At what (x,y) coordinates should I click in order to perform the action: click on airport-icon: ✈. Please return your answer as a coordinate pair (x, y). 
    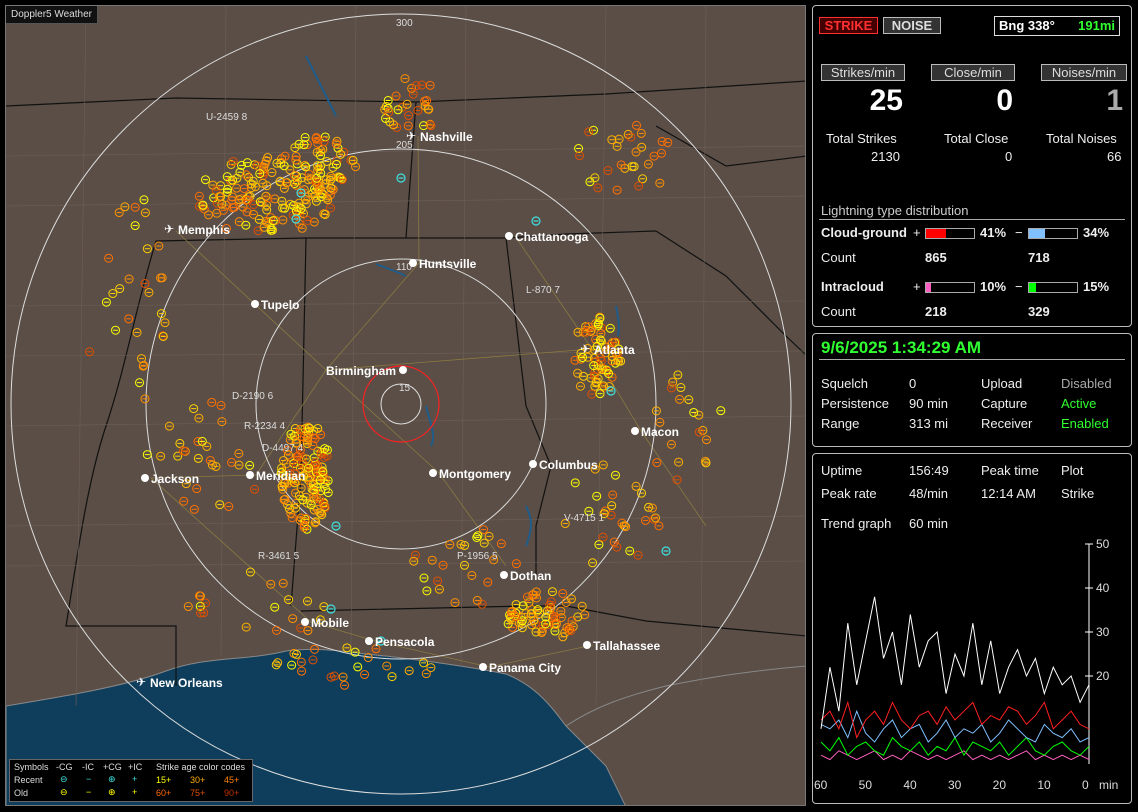
    Looking at the image, I should click on (141, 682).